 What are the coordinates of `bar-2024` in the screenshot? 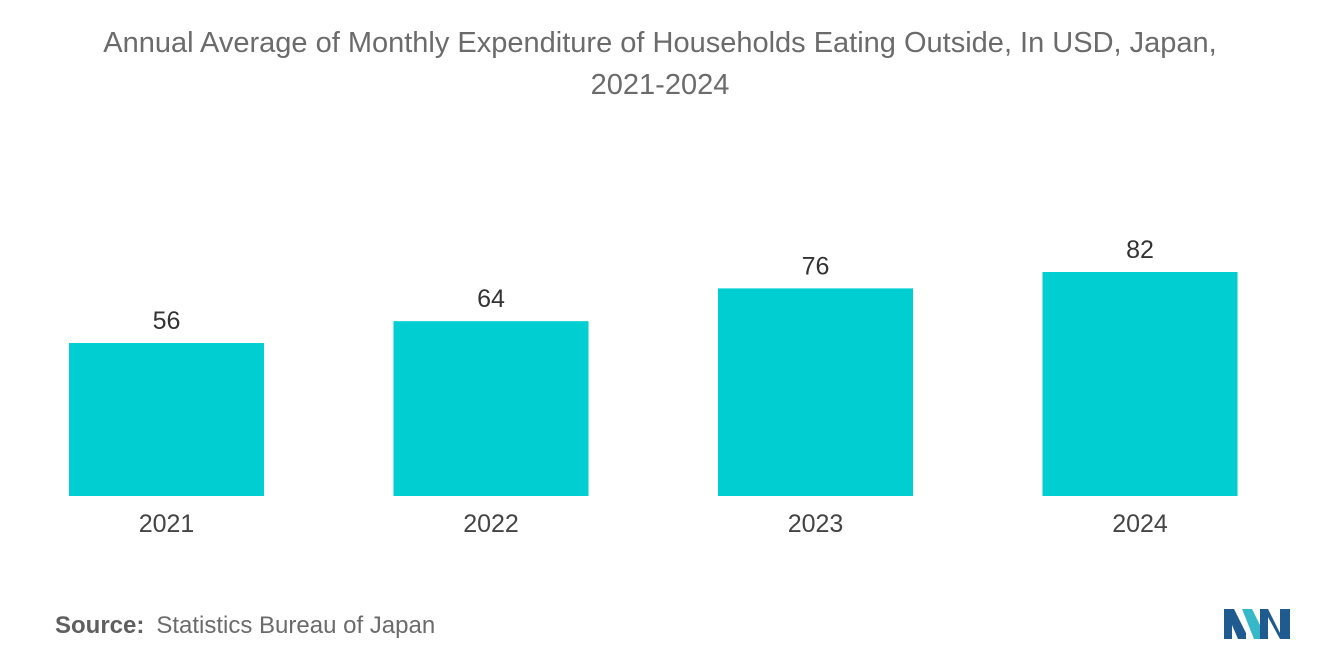 It's located at (1140, 384).